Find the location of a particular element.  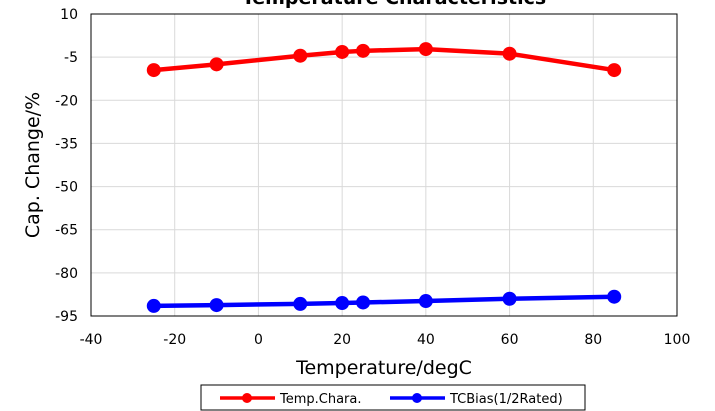

legend-entry-1: Temp.Chara. is located at coordinates (291, 399).